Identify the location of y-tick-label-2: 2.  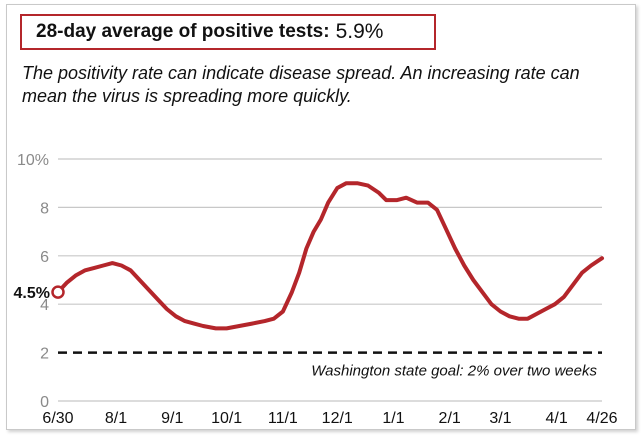
(44, 354).